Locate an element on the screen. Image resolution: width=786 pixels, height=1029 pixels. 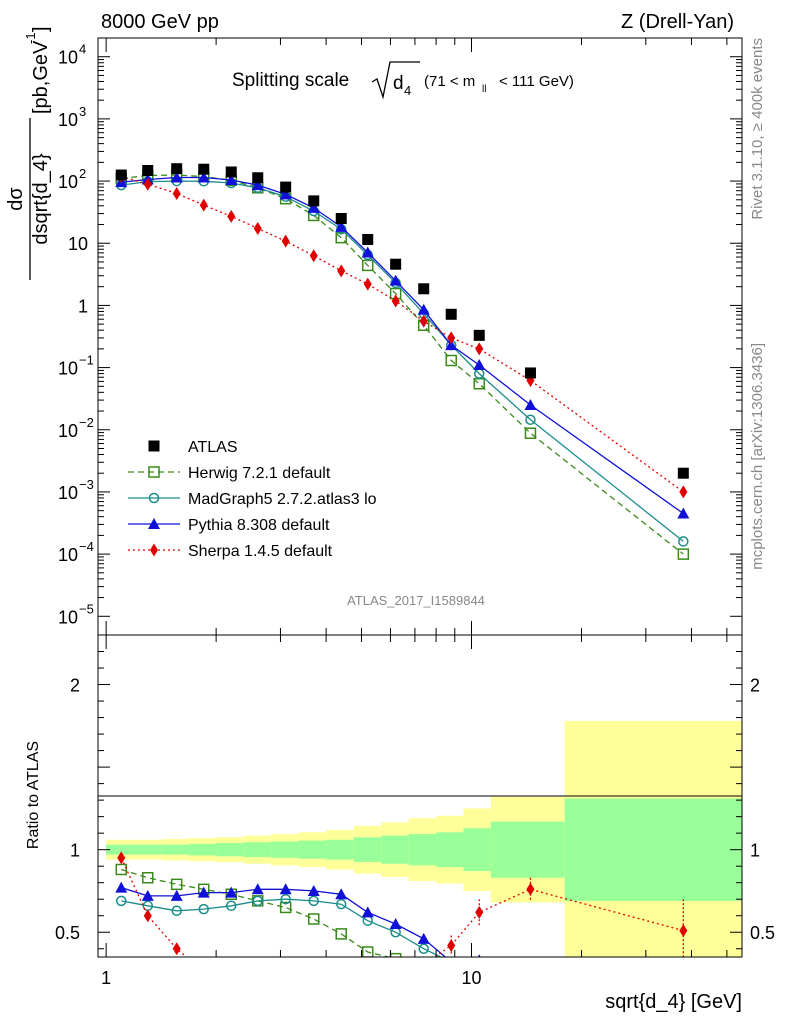
main-y-tick-label-exponent: 2 is located at coordinates (82, 173).